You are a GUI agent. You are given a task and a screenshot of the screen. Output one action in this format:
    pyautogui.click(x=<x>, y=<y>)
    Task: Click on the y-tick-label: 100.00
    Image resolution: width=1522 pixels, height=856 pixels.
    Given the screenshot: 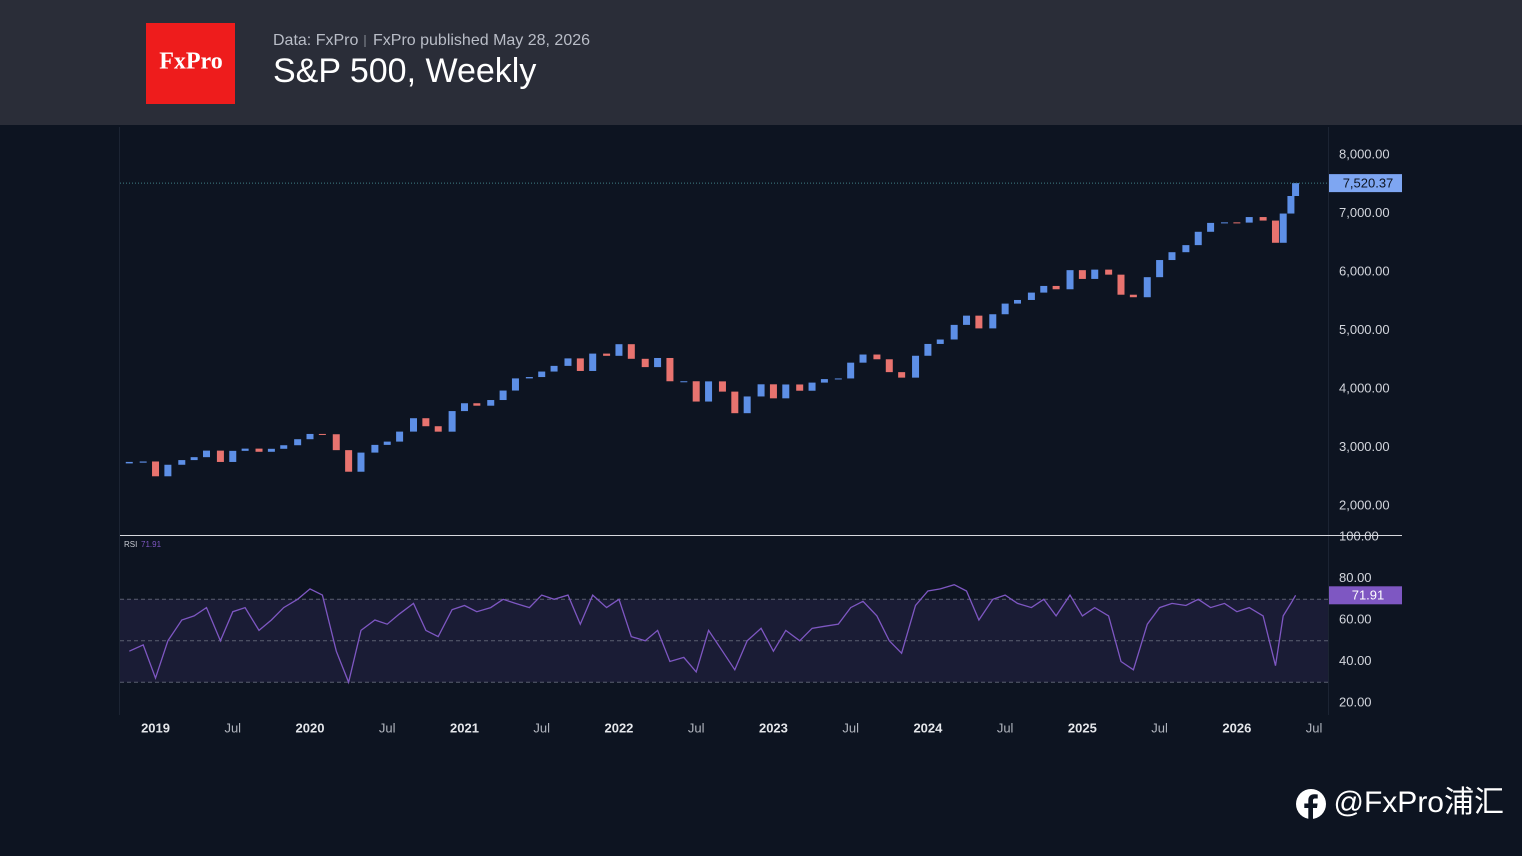 What is the action you would take?
    pyautogui.click(x=1359, y=535)
    